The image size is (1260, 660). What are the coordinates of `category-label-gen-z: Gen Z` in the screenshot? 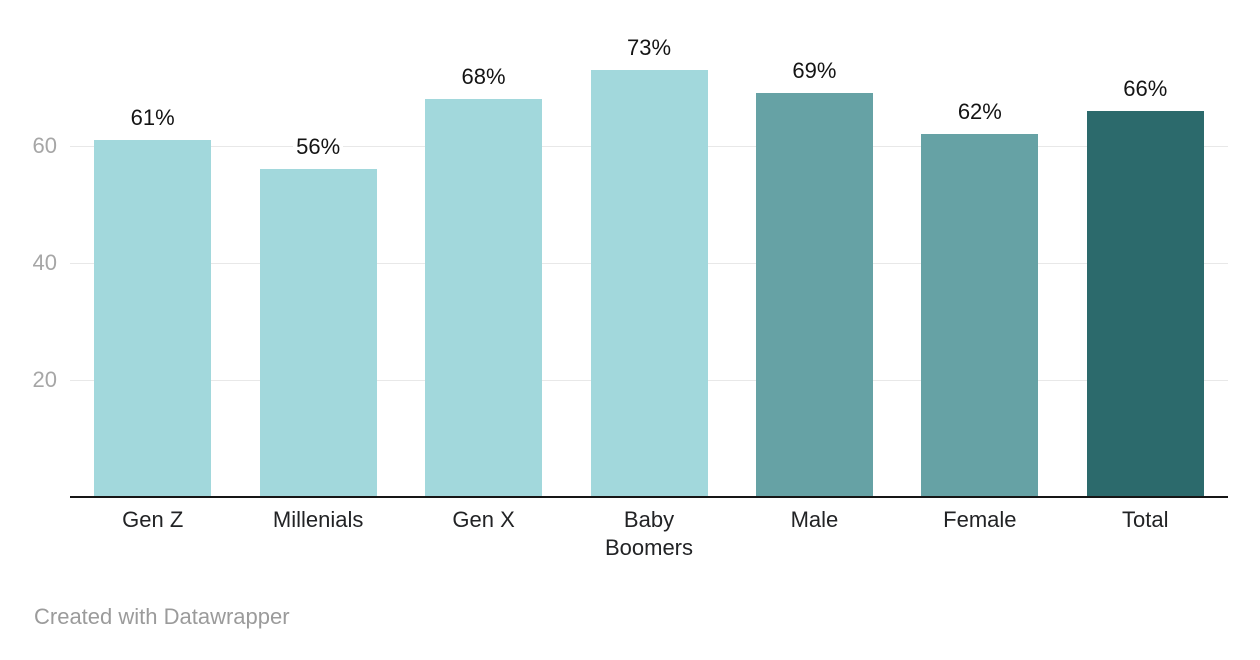 It's located at (153, 519).